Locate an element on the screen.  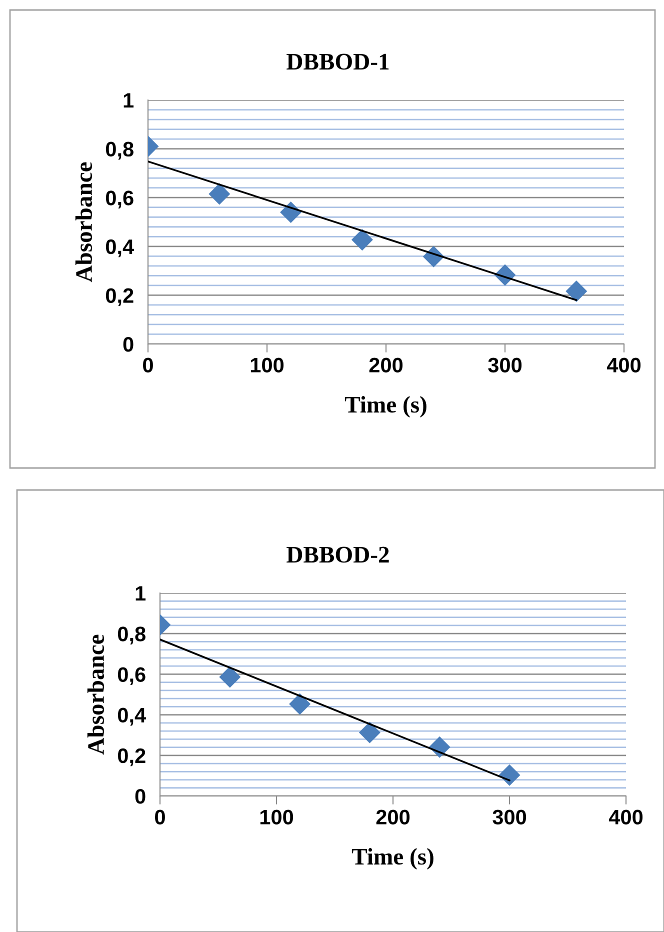
x-tick-label: 0 is located at coordinates (160, 817).